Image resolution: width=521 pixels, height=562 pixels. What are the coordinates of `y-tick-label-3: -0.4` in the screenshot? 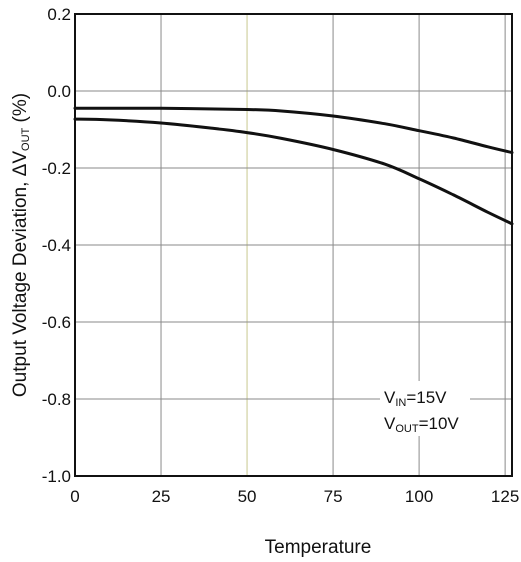 It's located at (56, 245).